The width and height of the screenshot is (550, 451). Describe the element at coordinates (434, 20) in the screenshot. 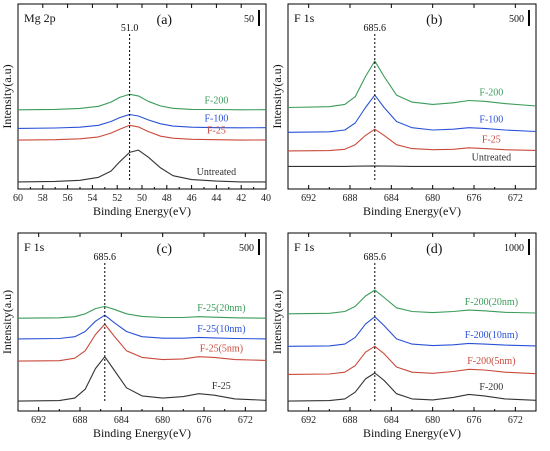

I see `panel-label: (b)` at that location.